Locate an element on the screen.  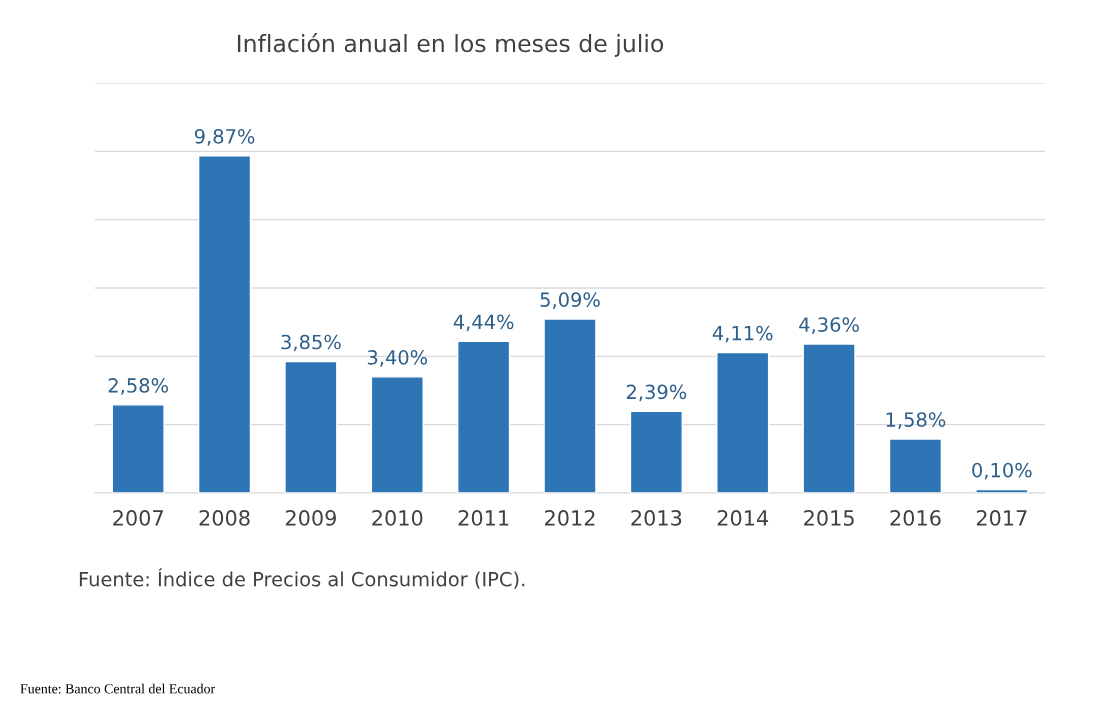
data-label: 4,44% is located at coordinates (483, 323).